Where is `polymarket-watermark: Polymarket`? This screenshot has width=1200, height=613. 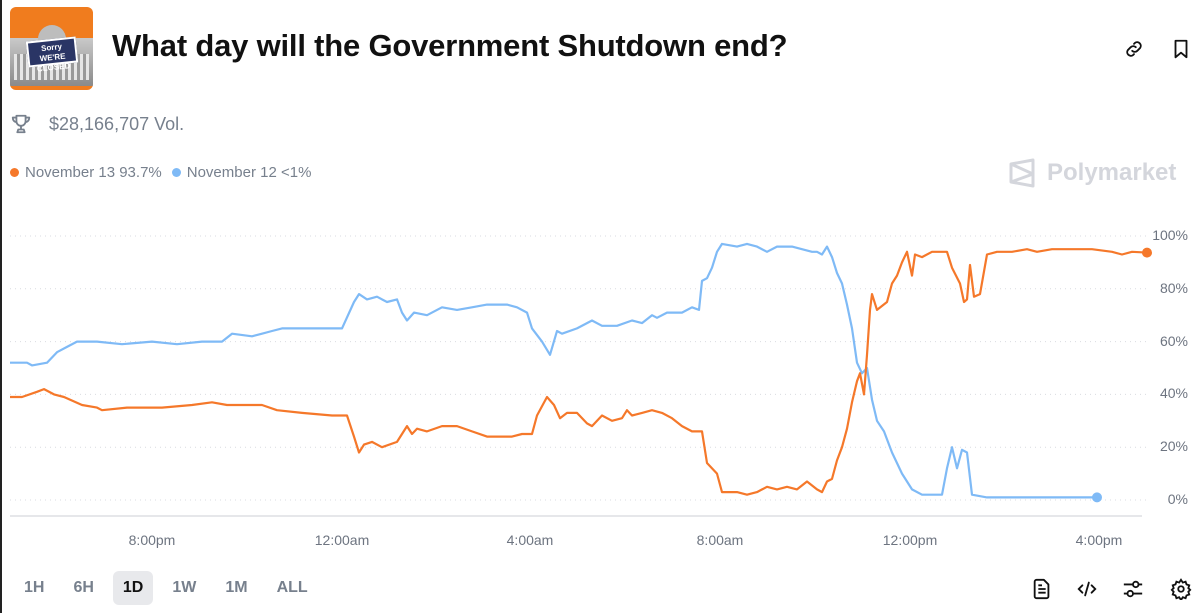 polymarket-watermark: Polymarket is located at coordinates (1091, 173).